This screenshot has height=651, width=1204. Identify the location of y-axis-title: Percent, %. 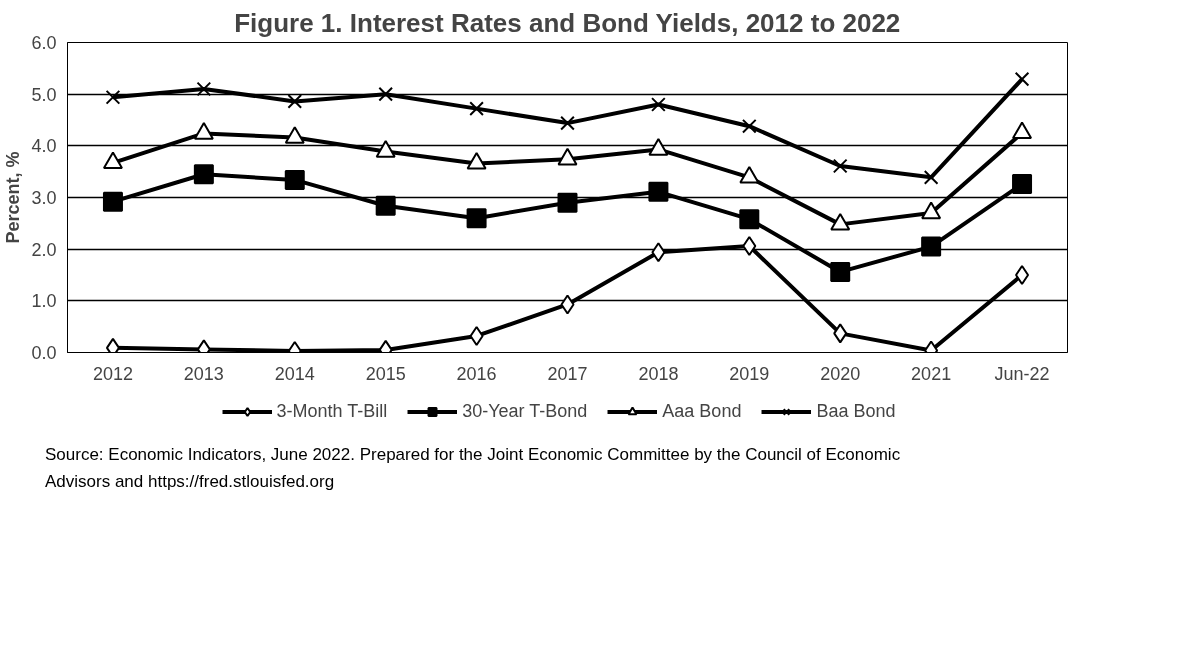
(13, 197).